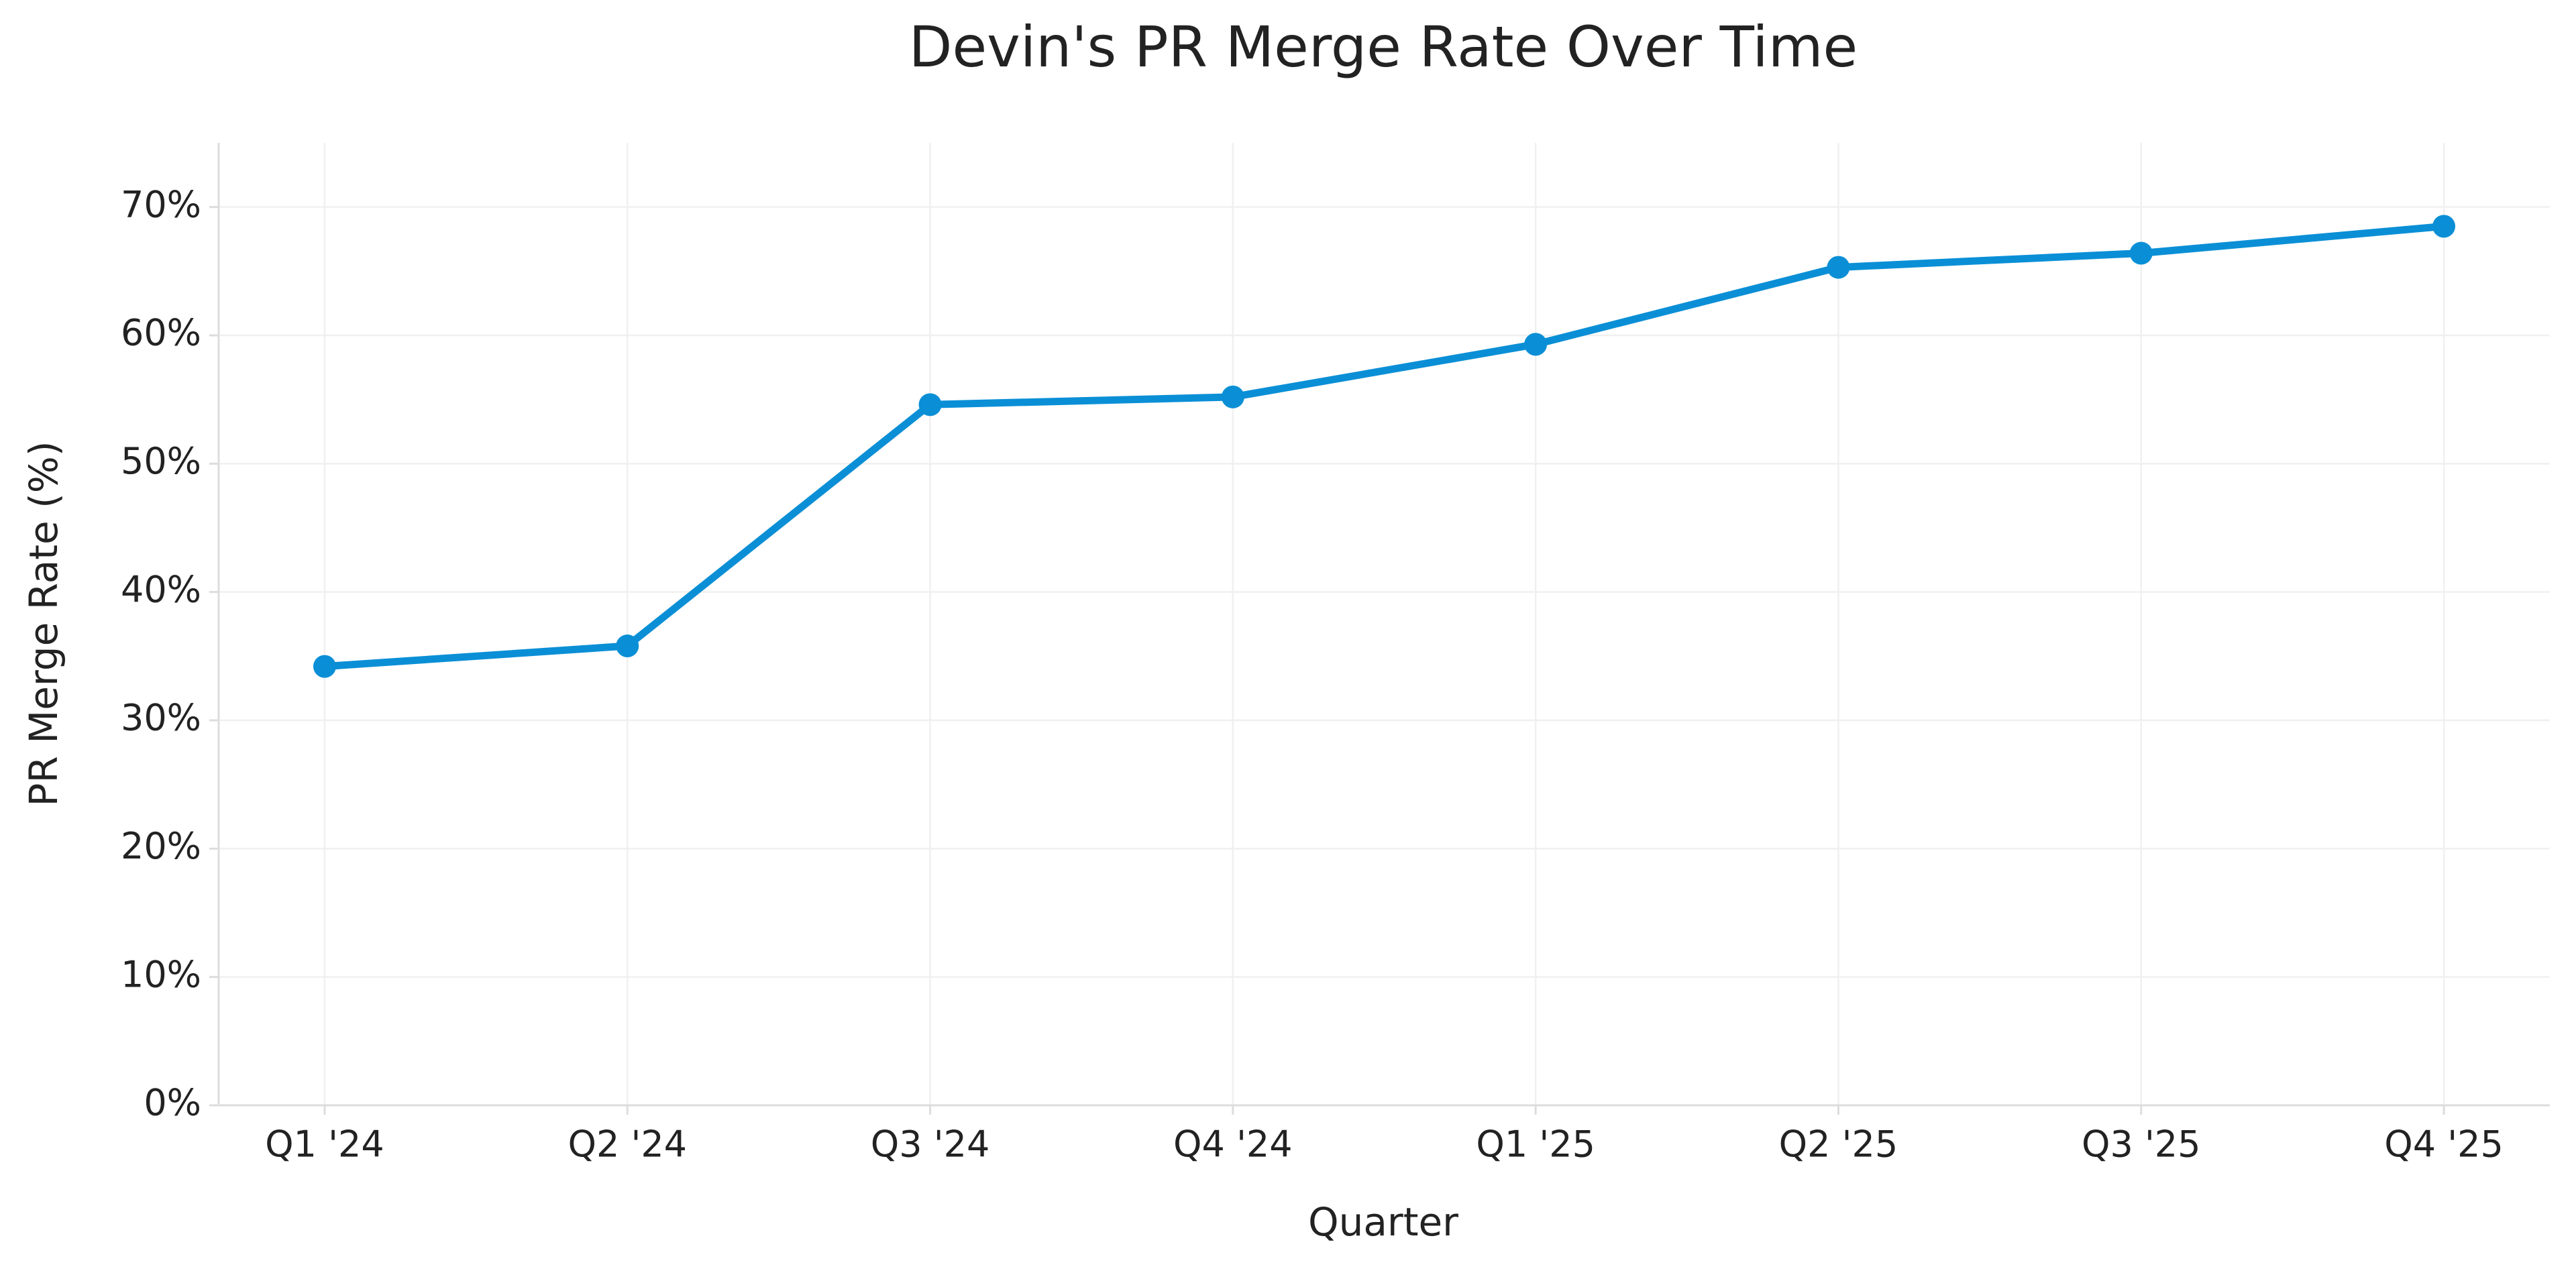 The width and height of the screenshot is (2576, 1275). I want to click on x-axis-label: Quarter, so click(1383, 1222).